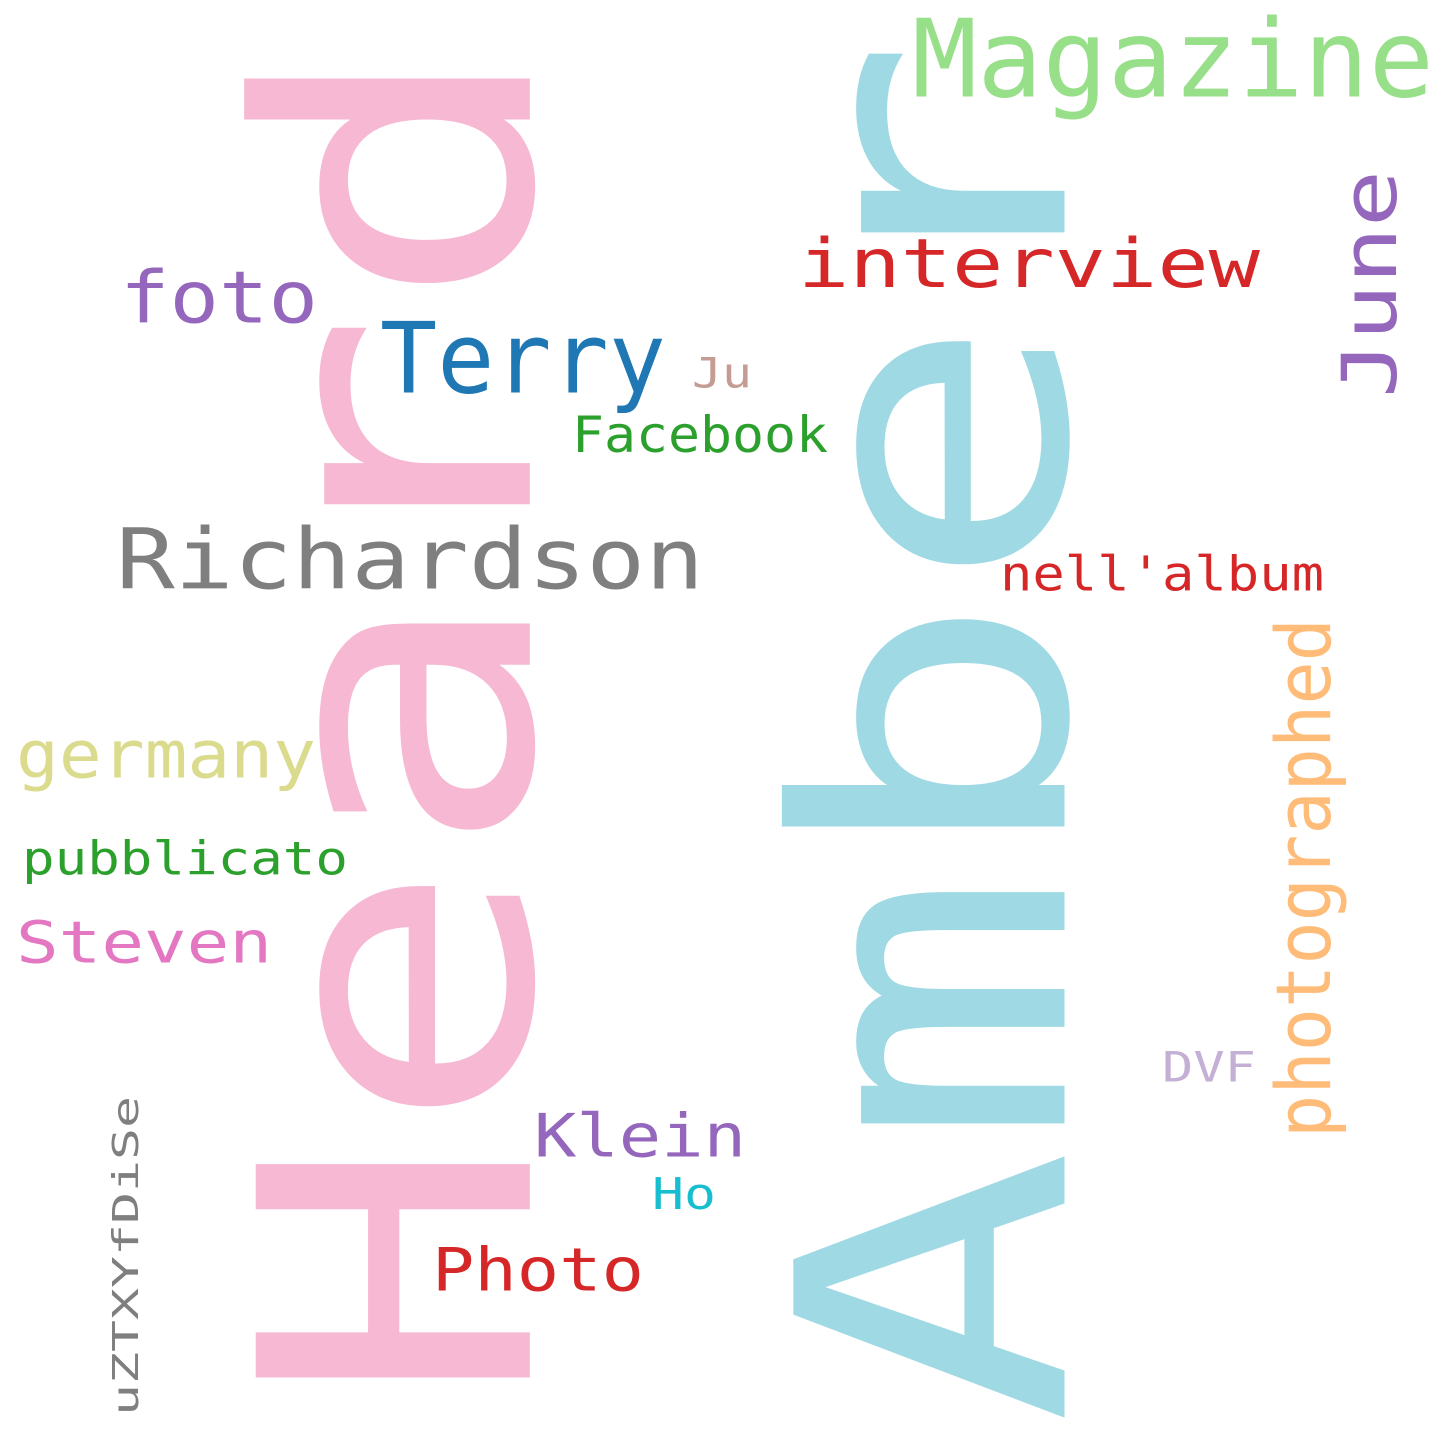  What do you see at coordinates (538, 1269) in the screenshot?
I see `word-photo: Photo` at bounding box center [538, 1269].